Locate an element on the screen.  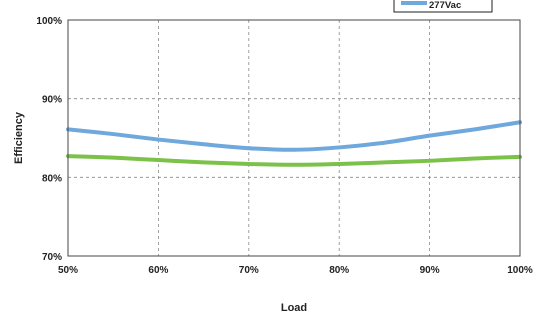
y-tick-label: 80% is located at coordinates (52, 178).